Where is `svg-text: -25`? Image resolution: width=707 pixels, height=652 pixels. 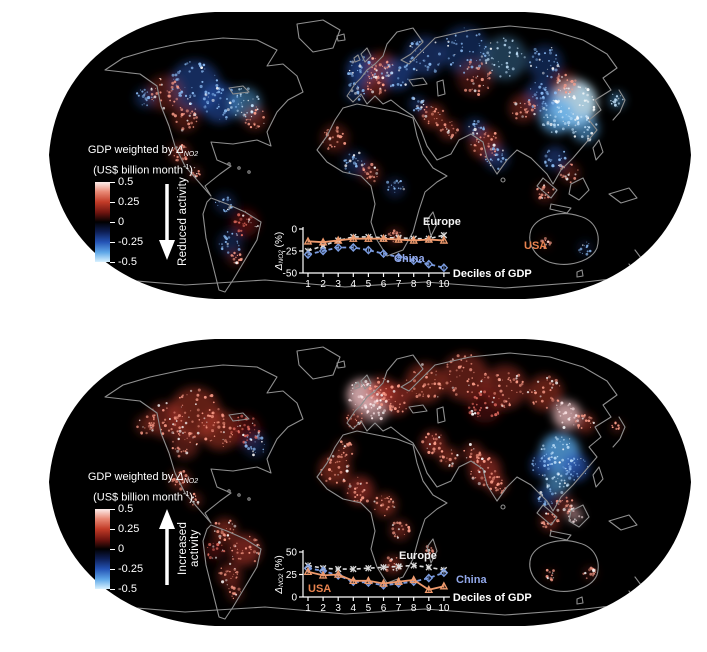 svg-text: -25 is located at coordinates (290, 252).